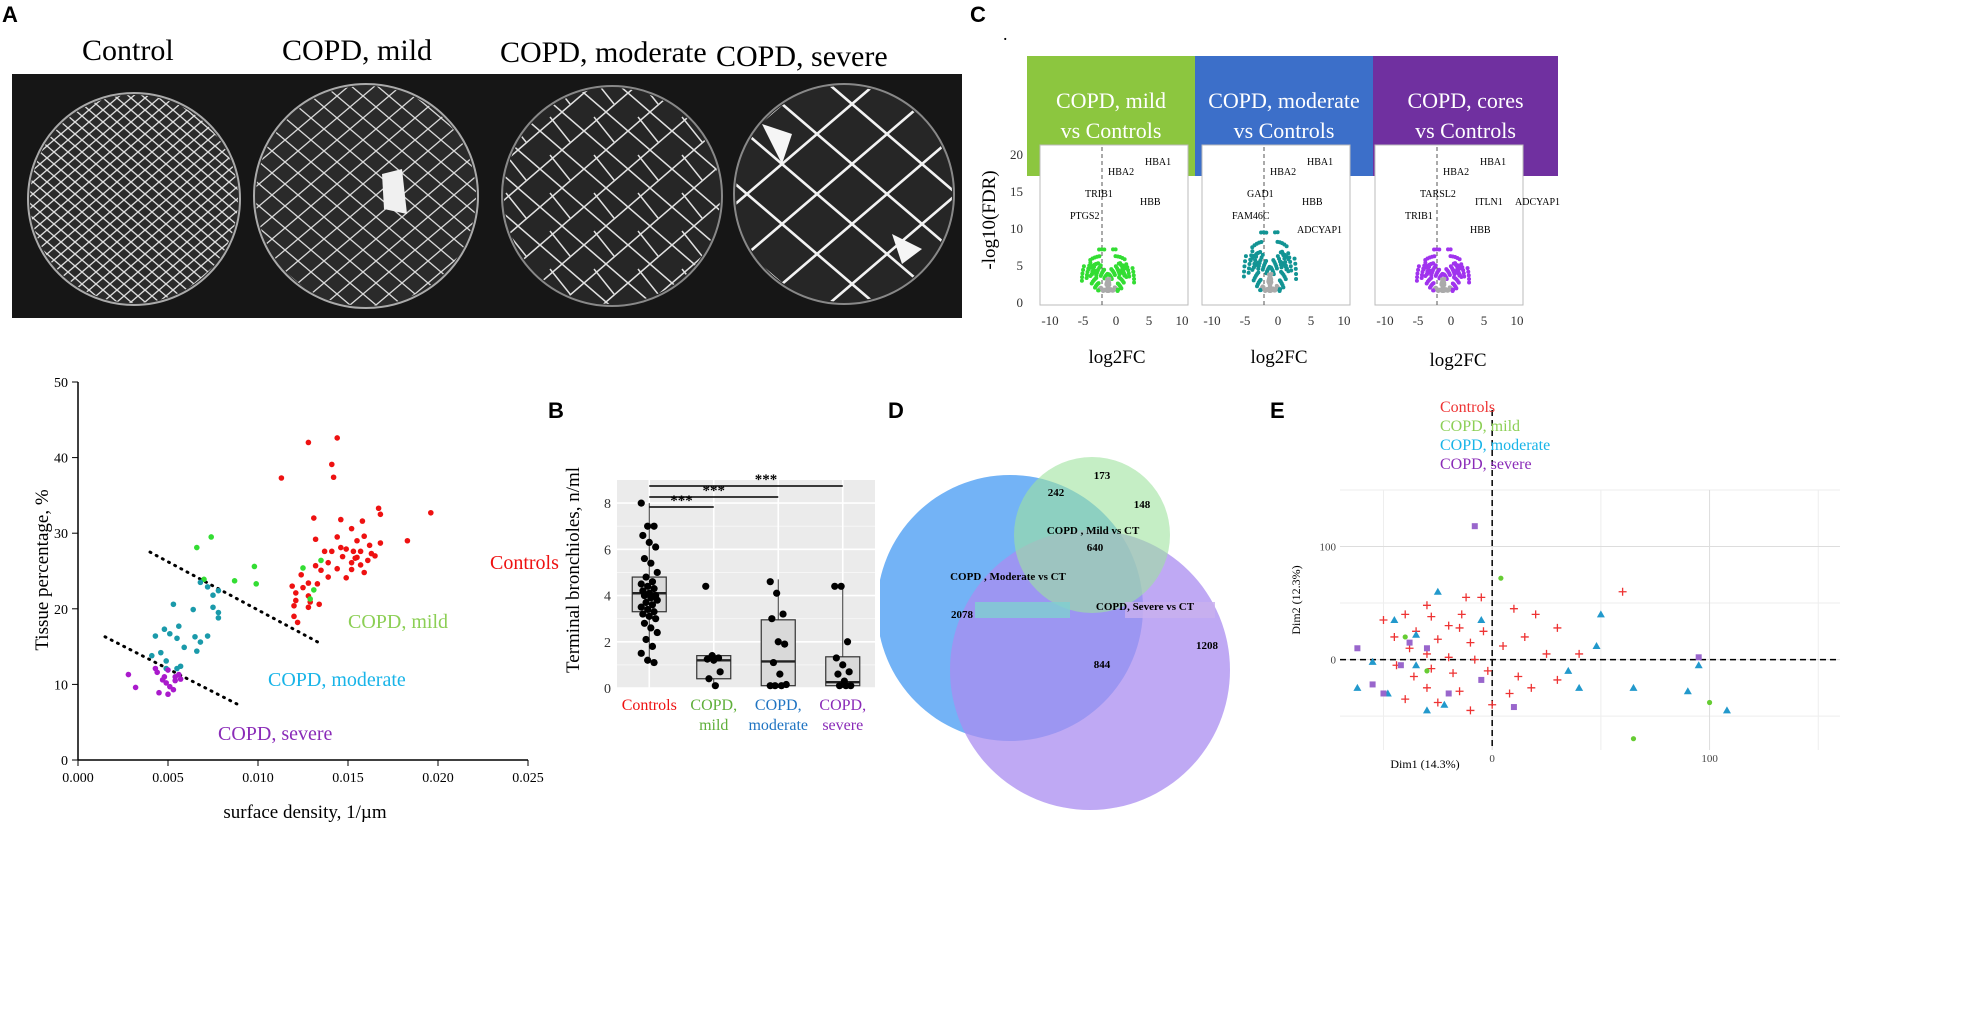 This screenshot has height=1027, width=1965. I want to click on volcano-gene-label: HBB, so click(1312, 202).